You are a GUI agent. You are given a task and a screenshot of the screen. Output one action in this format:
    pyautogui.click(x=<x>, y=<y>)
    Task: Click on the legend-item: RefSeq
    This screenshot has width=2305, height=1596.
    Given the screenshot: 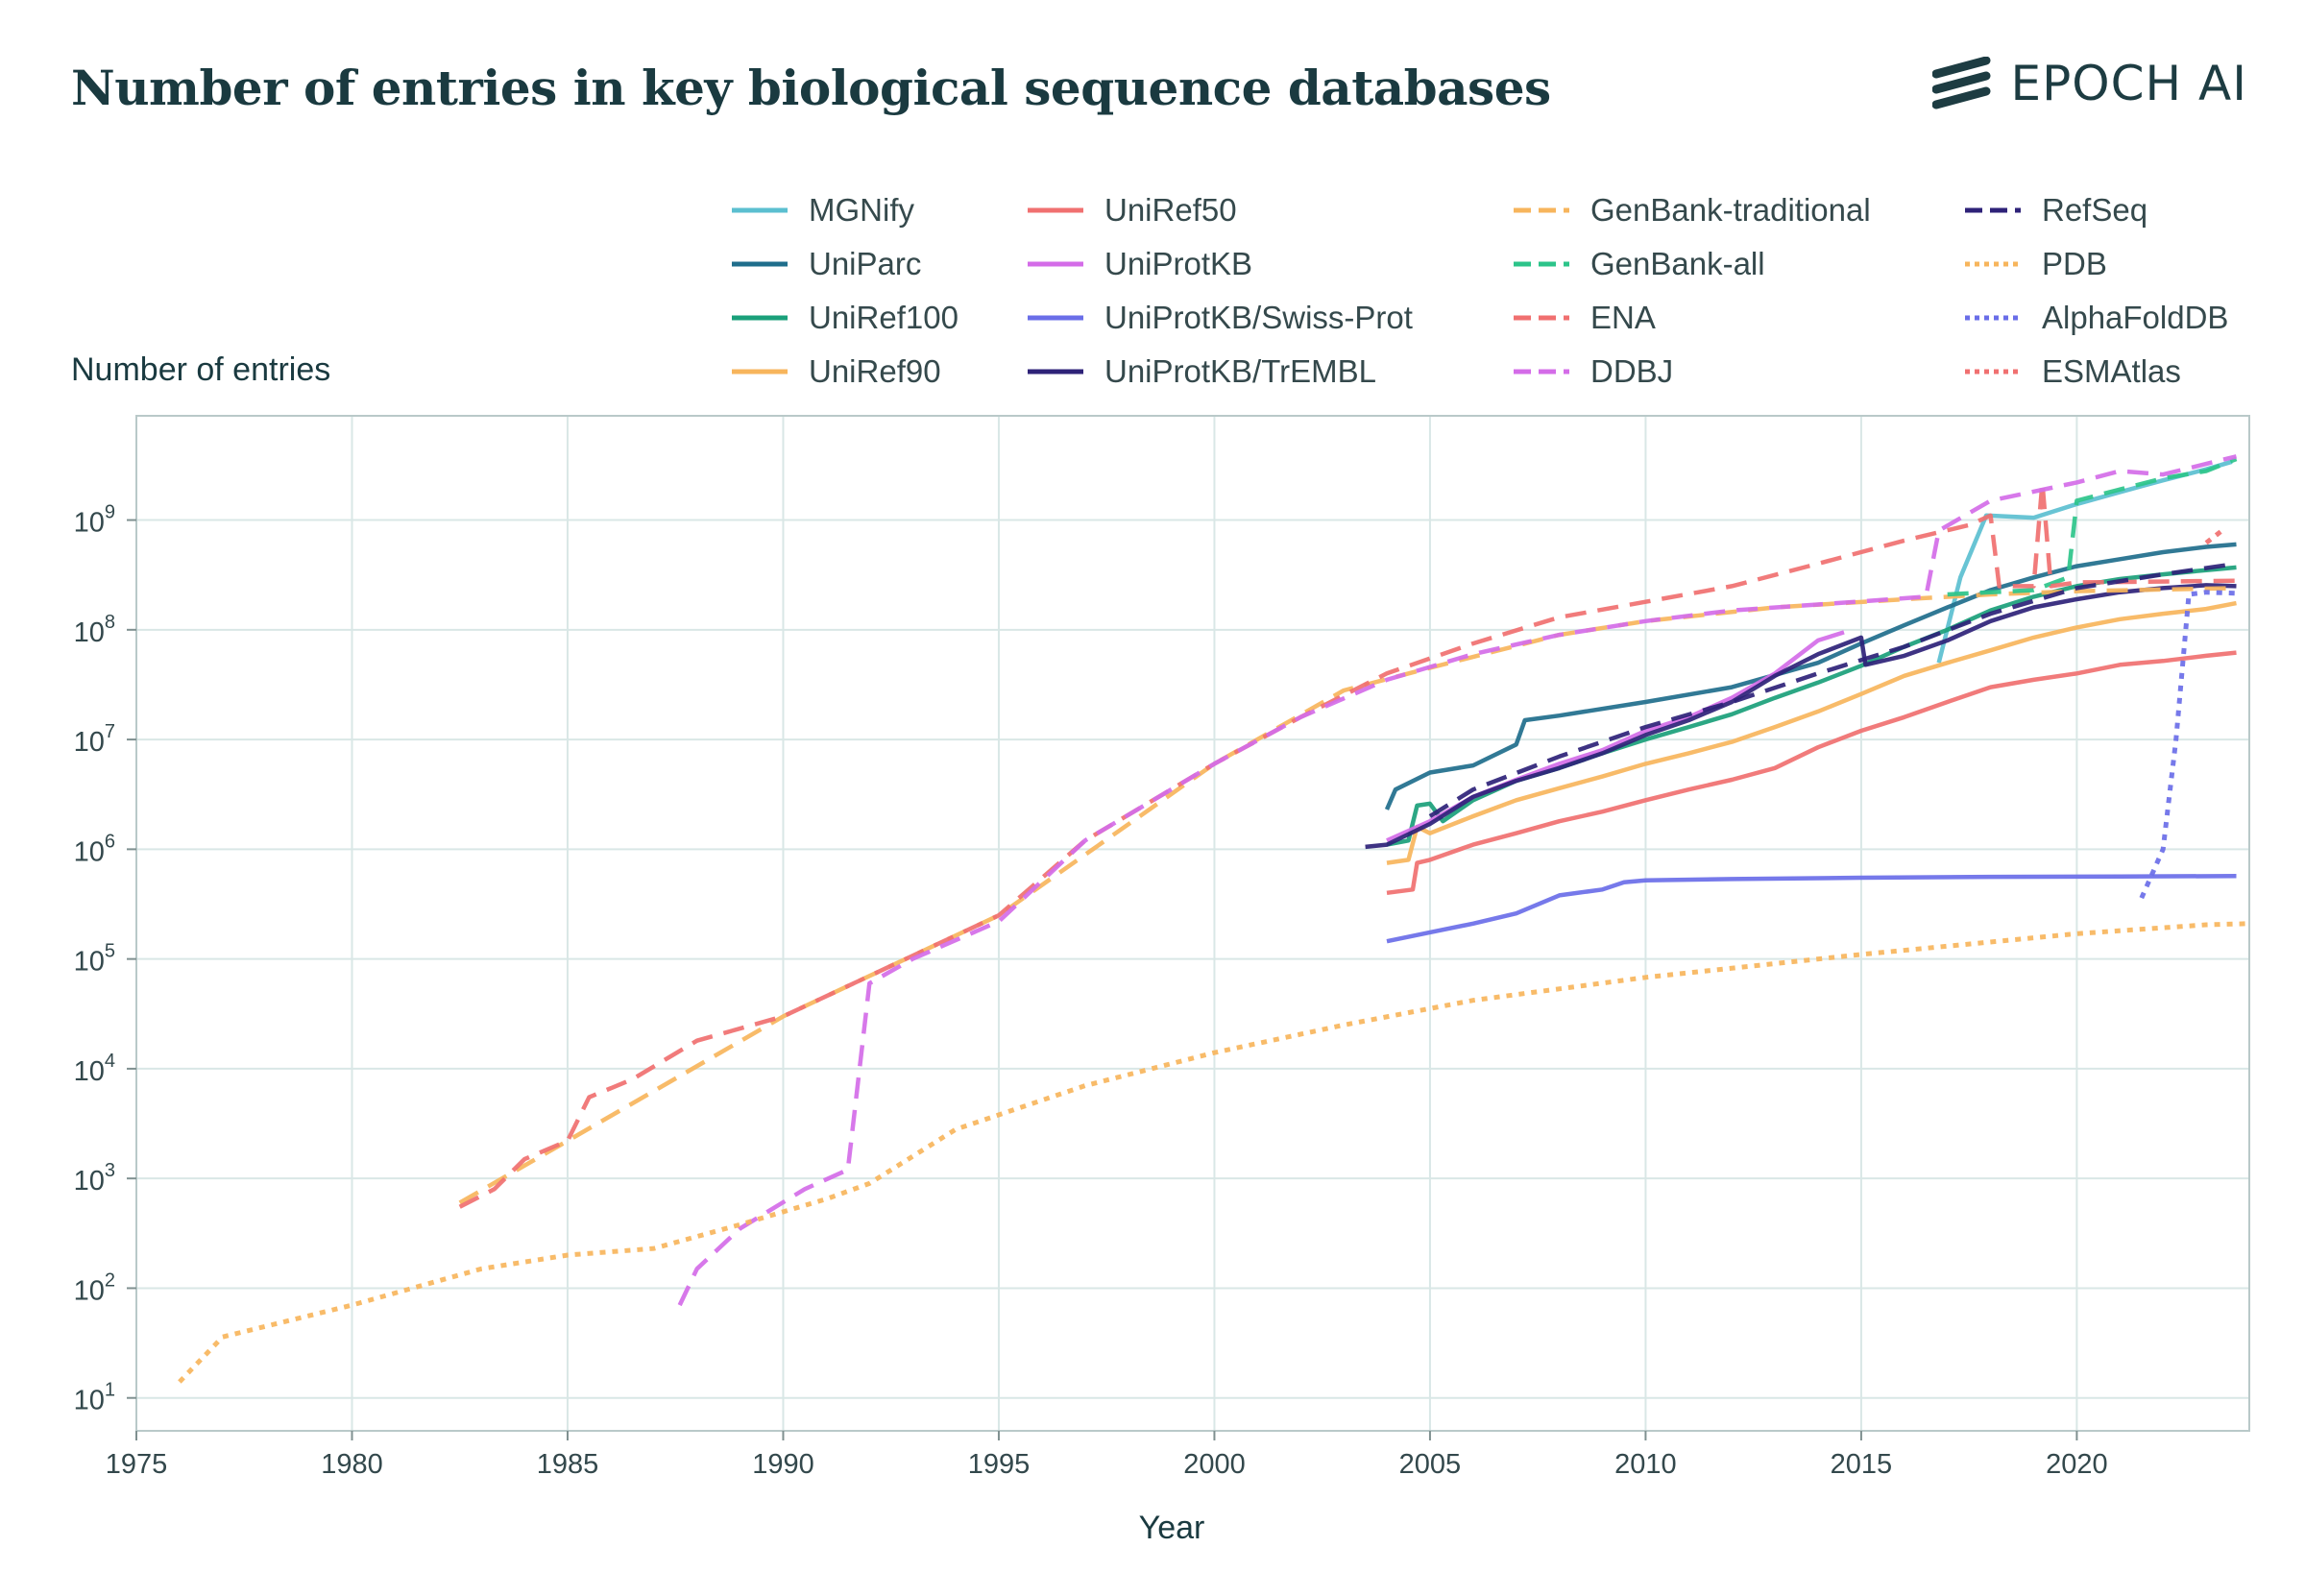 What is the action you would take?
    pyautogui.click(x=2055, y=210)
    